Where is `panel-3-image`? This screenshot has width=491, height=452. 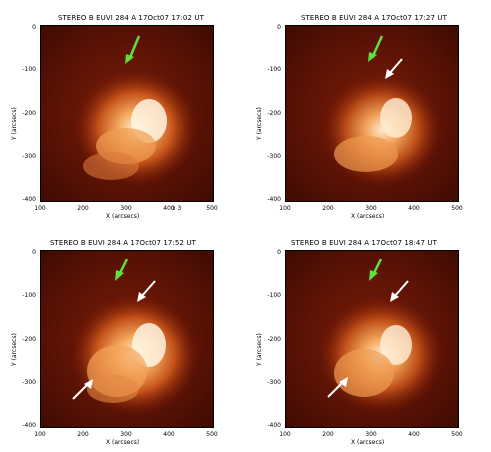
panel-3-image is located at coordinates (127, 339).